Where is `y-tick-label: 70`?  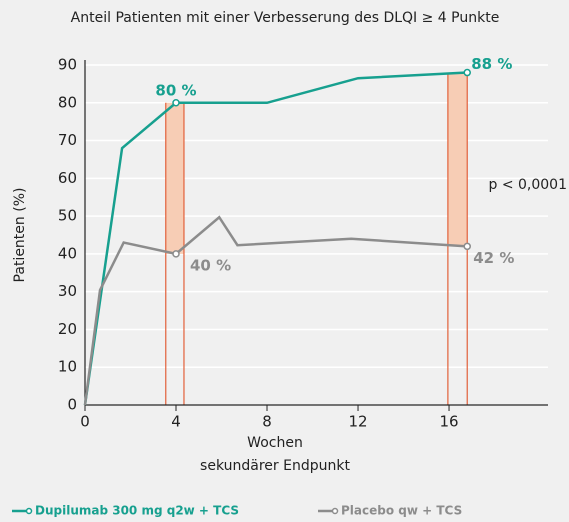
y-tick-label: 70 is located at coordinates (67, 140).